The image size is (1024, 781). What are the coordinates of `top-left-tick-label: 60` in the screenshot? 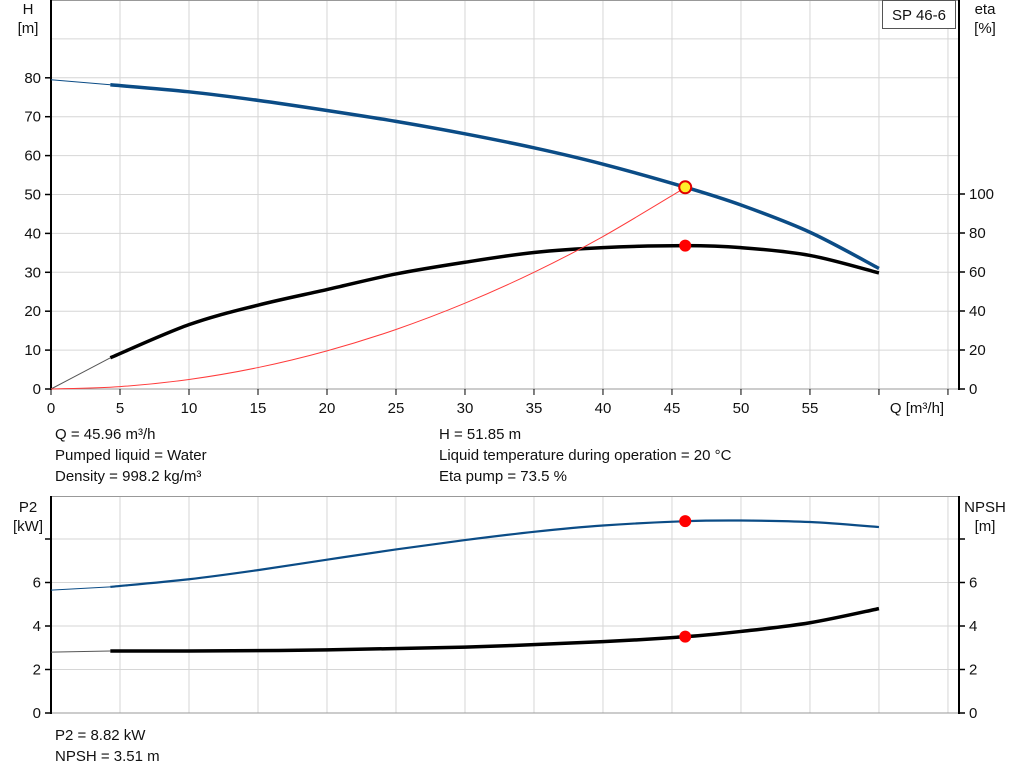 It's located at (32, 156).